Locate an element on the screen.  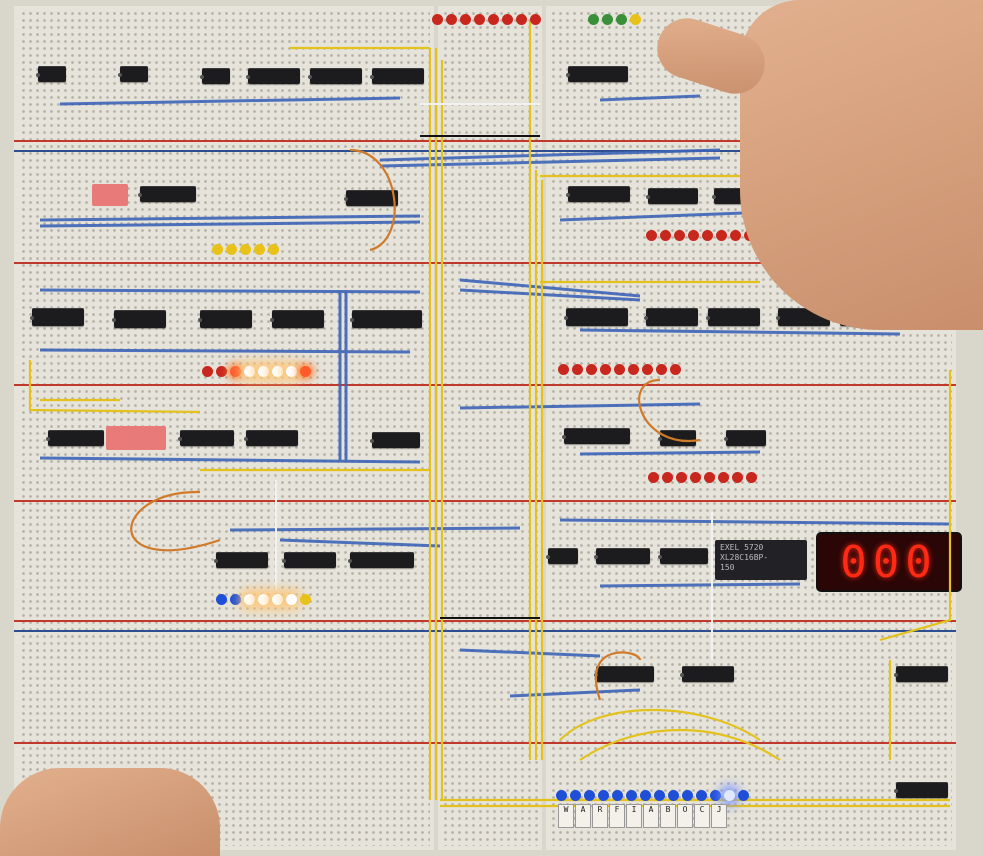
display-digits: 000 is located at coordinates (889, 562).